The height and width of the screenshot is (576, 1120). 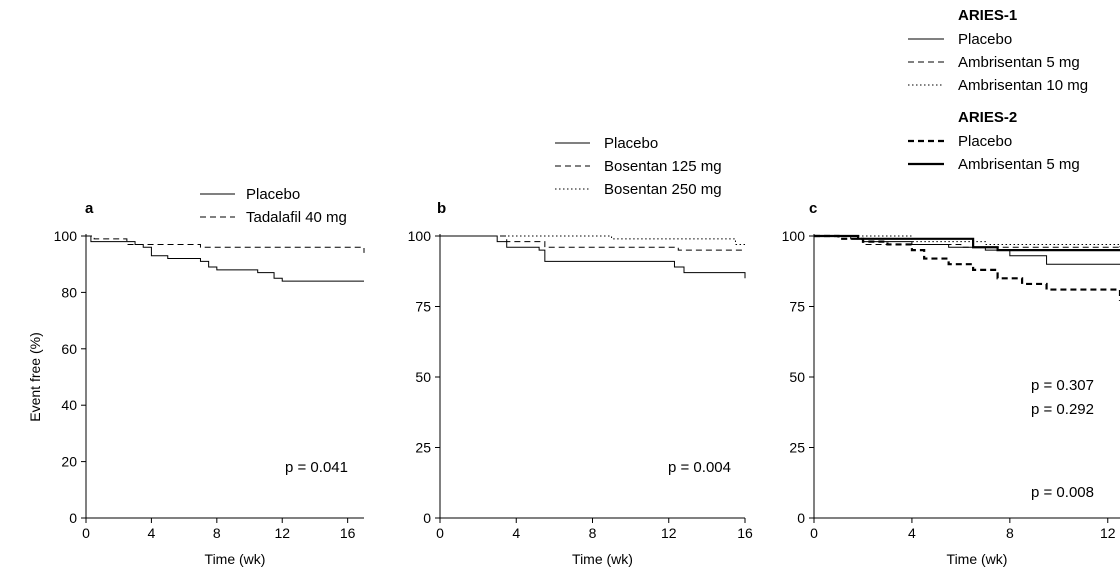 What do you see at coordinates (663, 166) in the screenshot?
I see `legend-entry: Bosentan 125 mg` at bounding box center [663, 166].